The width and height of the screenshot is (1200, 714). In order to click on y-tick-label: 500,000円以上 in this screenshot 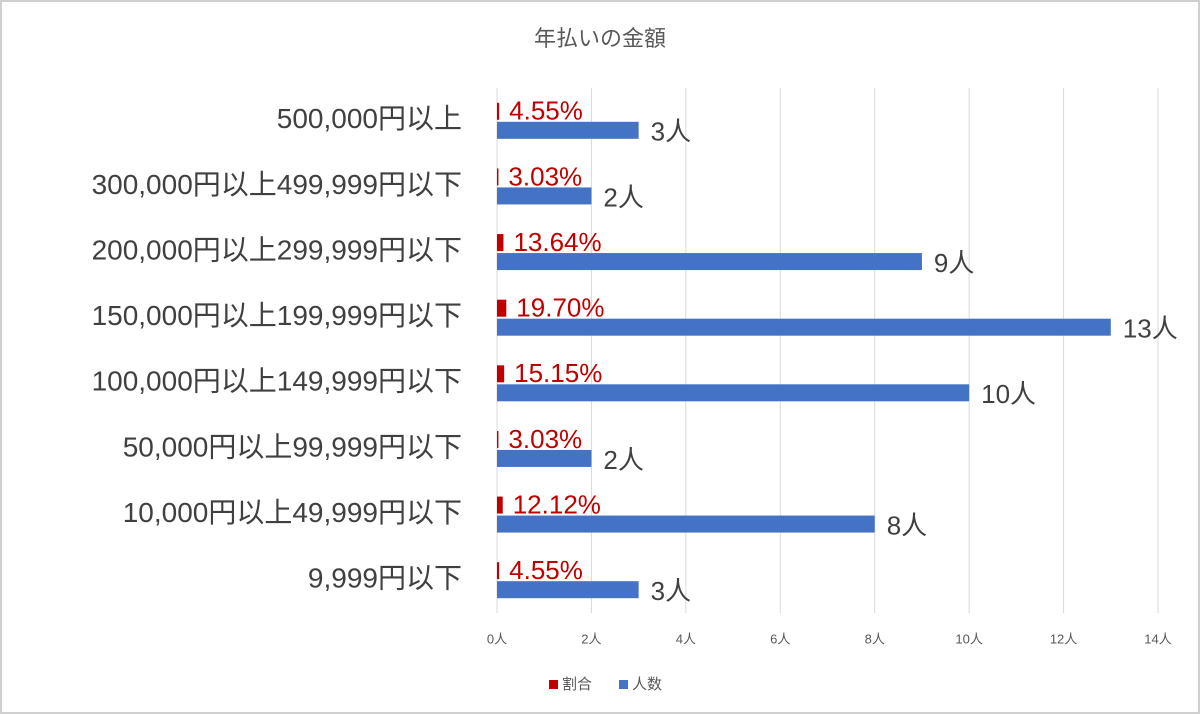, I will do `click(369, 118)`.